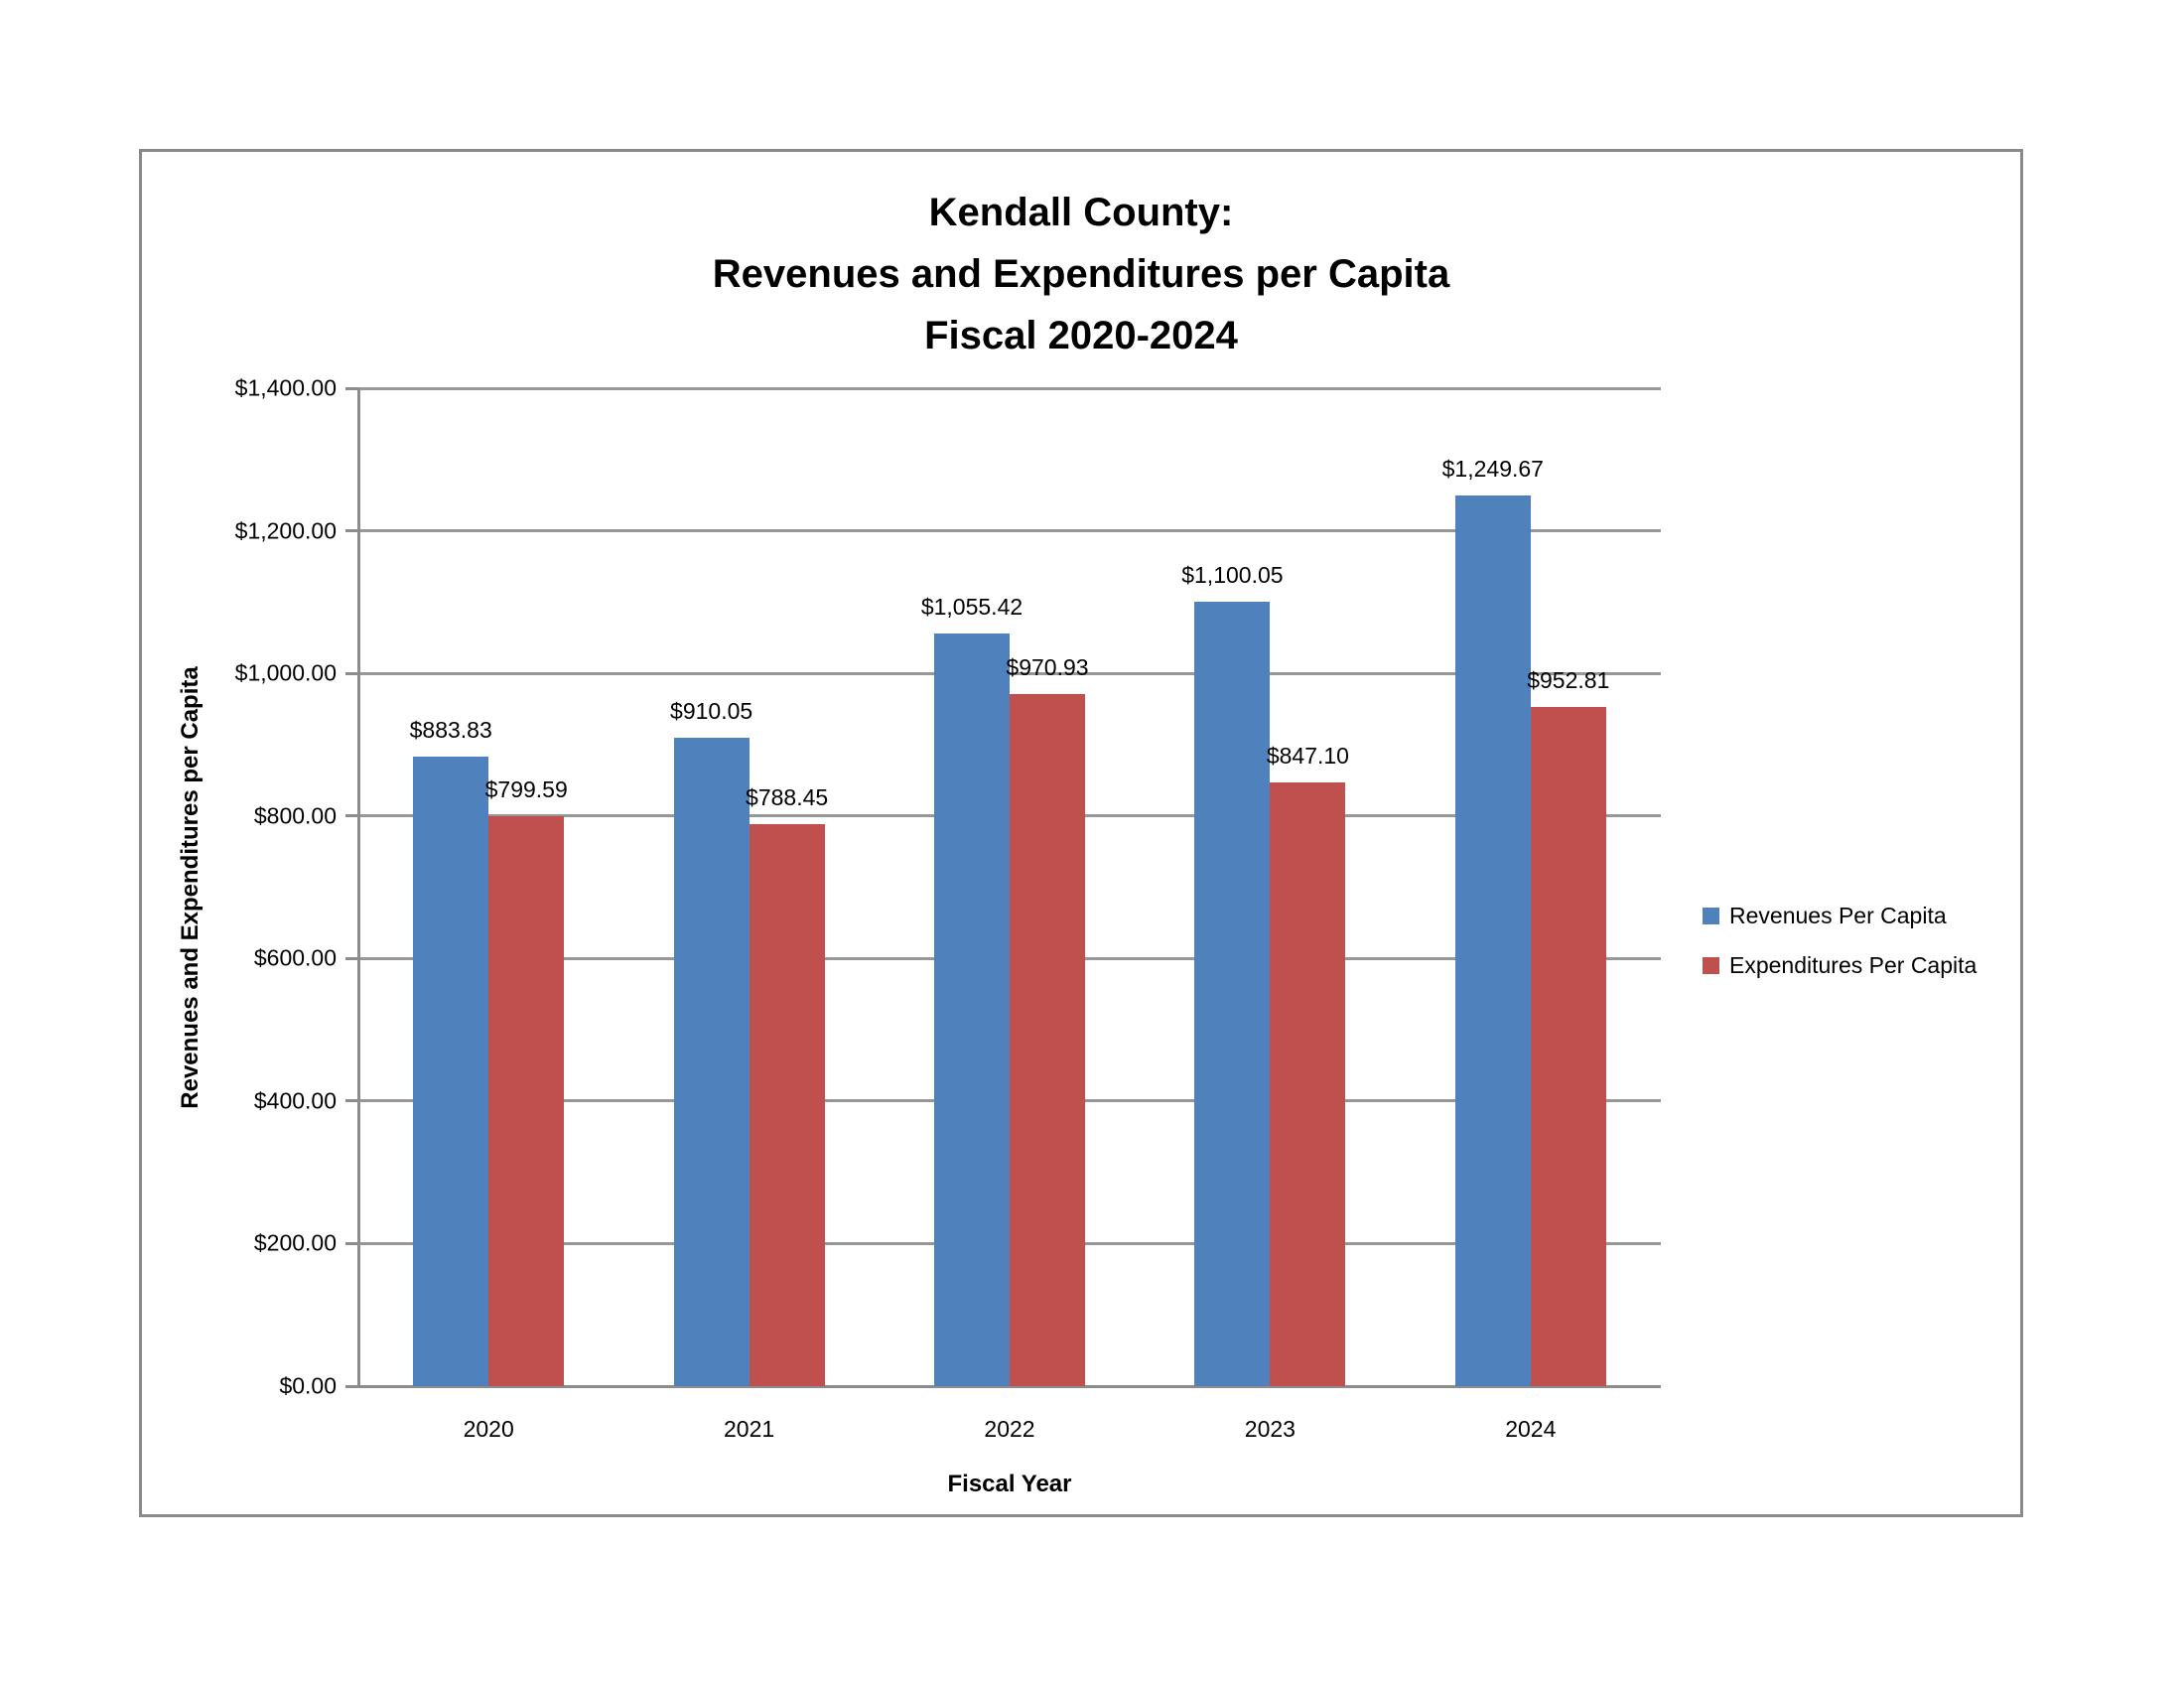 The height and width of the screenshot is (1688, 2184). Describe the element at coordinates (1270, 1429) in the screenshot. I see `x-tick-label-2023: 2023` at that location.